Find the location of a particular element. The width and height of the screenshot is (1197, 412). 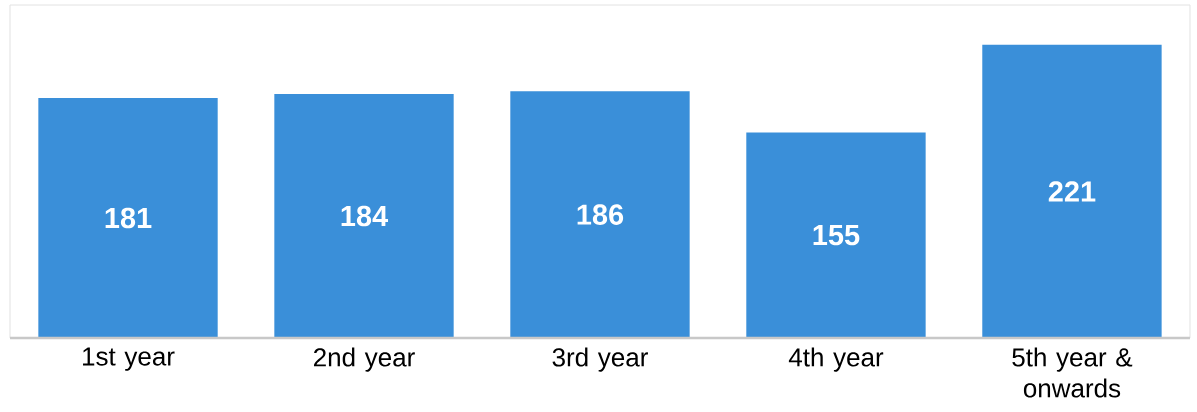

x-tick-label: 2nd year is located at coordinates (364, 359).